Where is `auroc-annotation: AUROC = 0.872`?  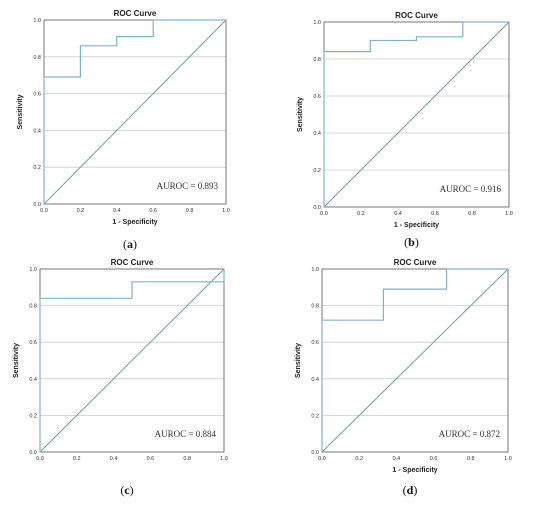
auroc-annotation: AUROC = 0.872 is located at coordinates (469, 434).